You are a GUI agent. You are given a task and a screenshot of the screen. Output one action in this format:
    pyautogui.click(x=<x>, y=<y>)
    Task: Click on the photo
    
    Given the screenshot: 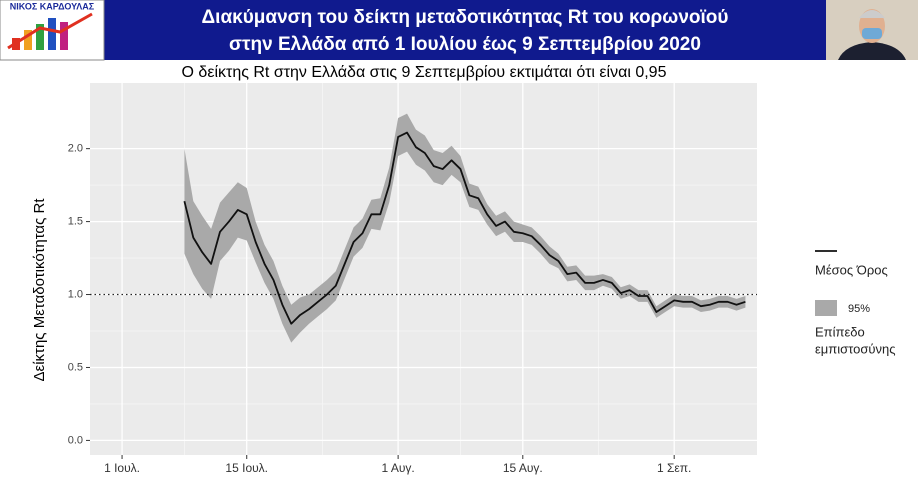 What is the action you would take?
    pyautogui.click(x=872, y=30)
    